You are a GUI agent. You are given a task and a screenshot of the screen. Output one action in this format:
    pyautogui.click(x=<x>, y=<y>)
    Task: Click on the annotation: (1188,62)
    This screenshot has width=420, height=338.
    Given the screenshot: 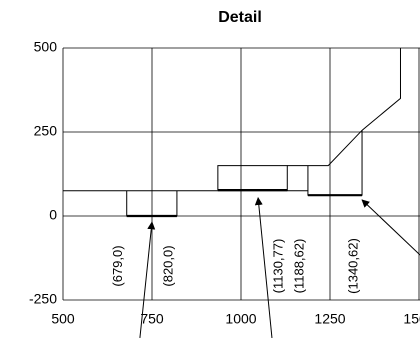 What is the action you would take?
    pyautogui.click(x=298, y=266)
    